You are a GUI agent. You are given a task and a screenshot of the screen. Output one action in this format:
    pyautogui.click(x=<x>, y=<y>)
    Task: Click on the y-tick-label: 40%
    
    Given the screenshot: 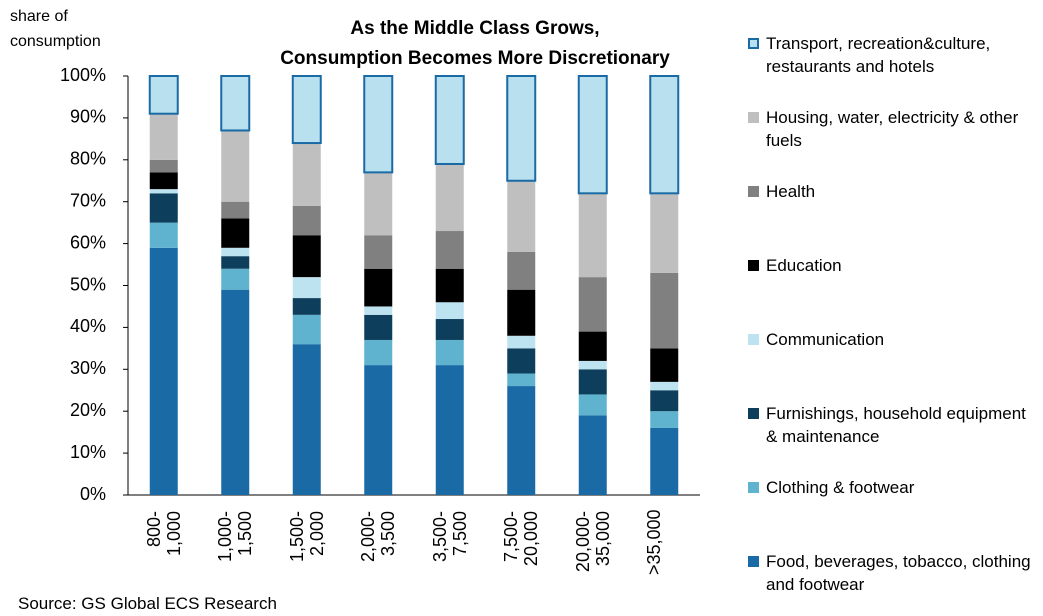 What is the action you would take?
    pyautogui.click(x=88, y=326)
    